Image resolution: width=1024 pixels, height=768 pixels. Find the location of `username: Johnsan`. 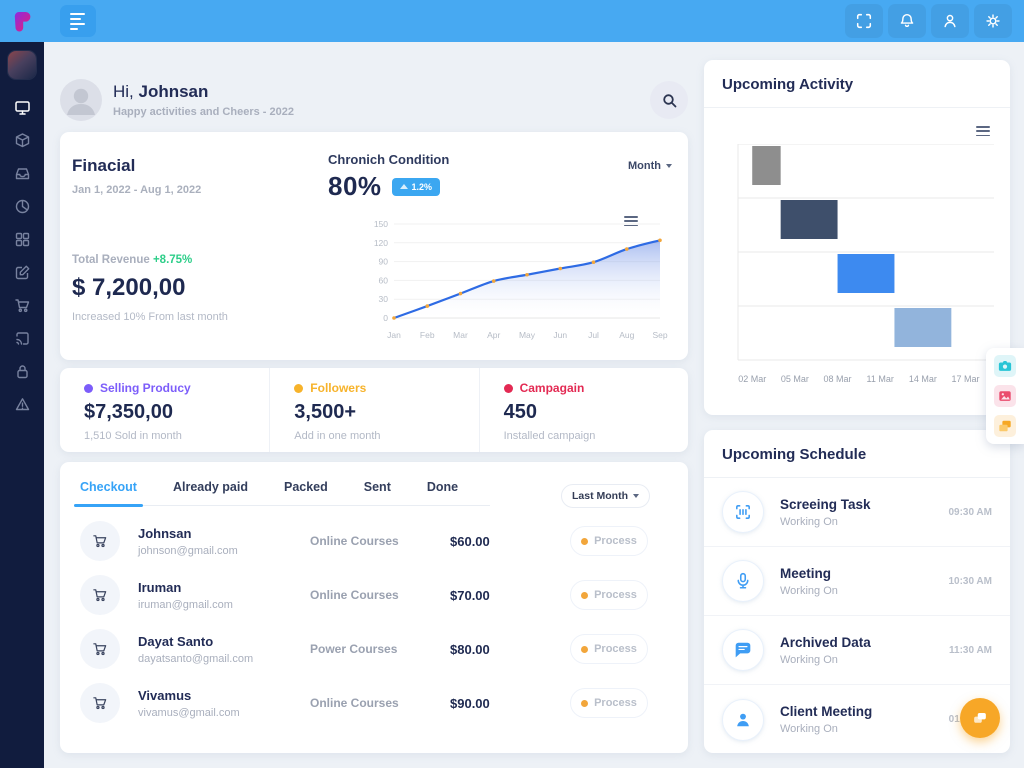

username: Johnsan is located at coordinates (173, 91).